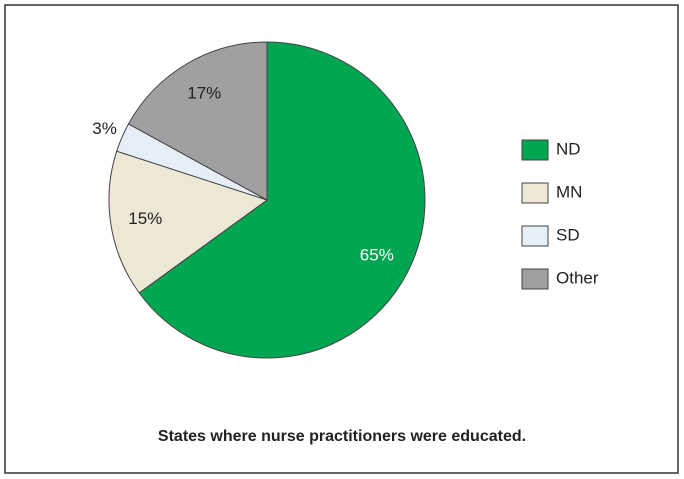 The width and height of the screenshot is (684, 479). Describe the element at coordinates (568, 234) in the screenshot. I see `legend-label: SD` at that location.